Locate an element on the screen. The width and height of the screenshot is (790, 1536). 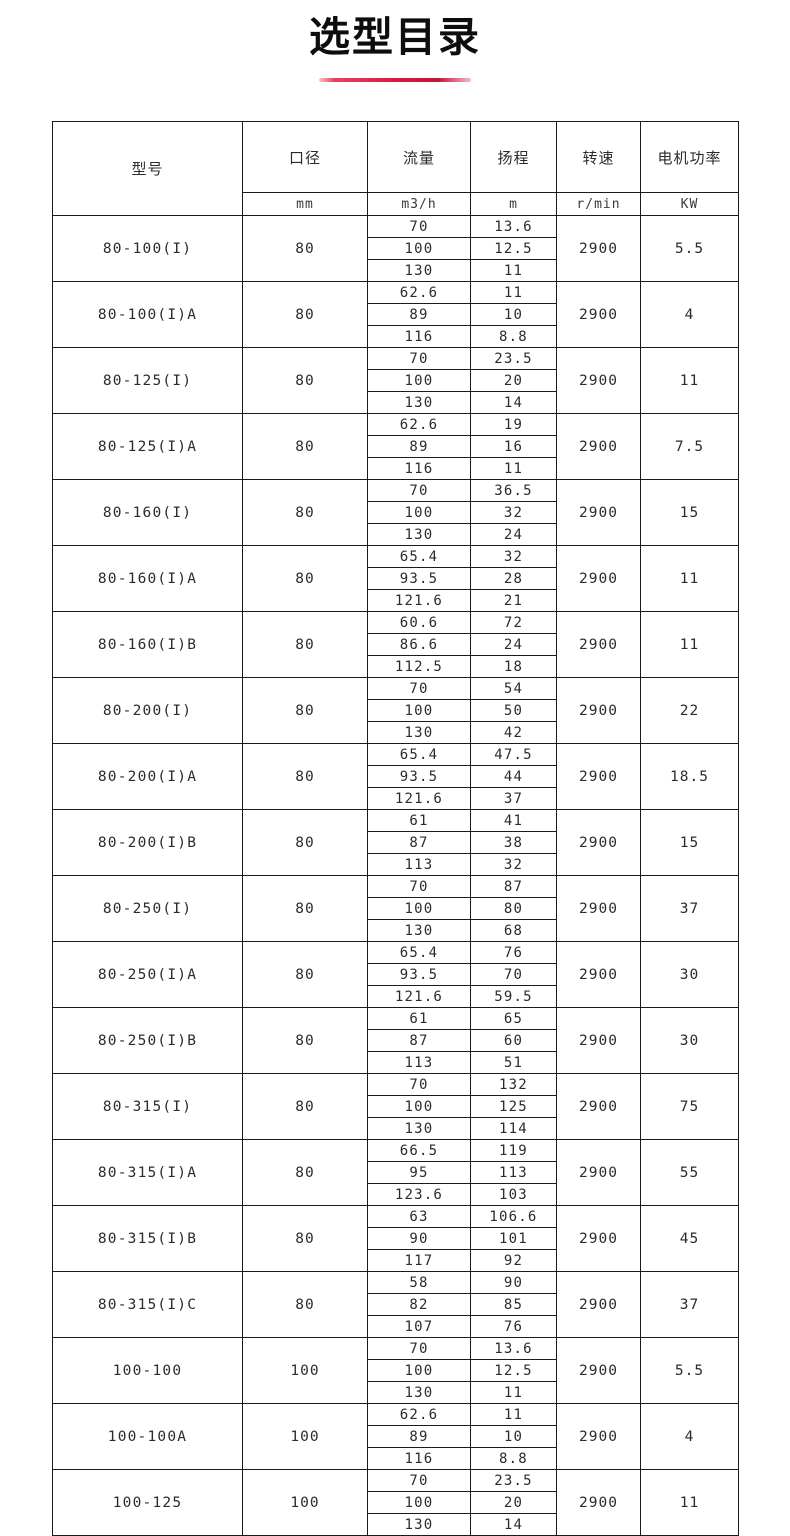
cell-head: 70 is located at coordinates (513, 975).